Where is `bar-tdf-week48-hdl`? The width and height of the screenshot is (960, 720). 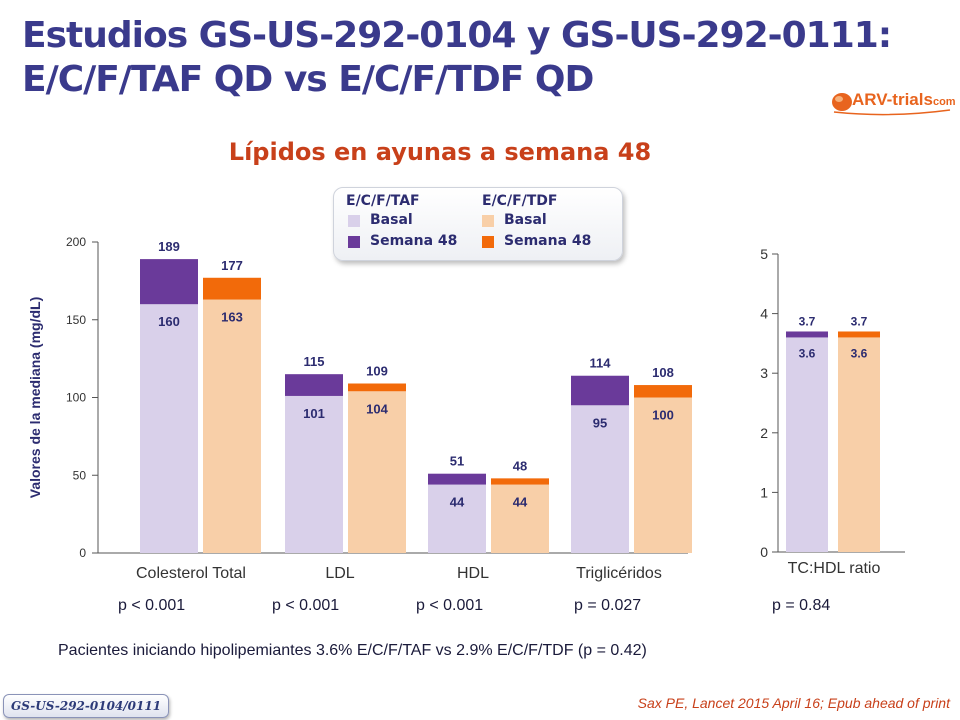 bar-tdf-week48-hdl is located at coordinates (520, 481).